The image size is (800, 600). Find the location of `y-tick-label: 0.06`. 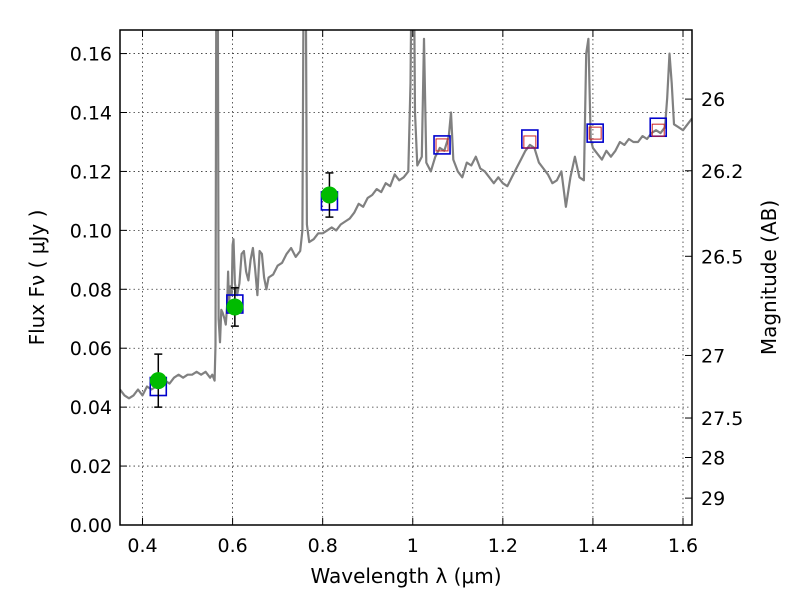

y-tick-label: 0.06 is located at coordinates (91, 349).